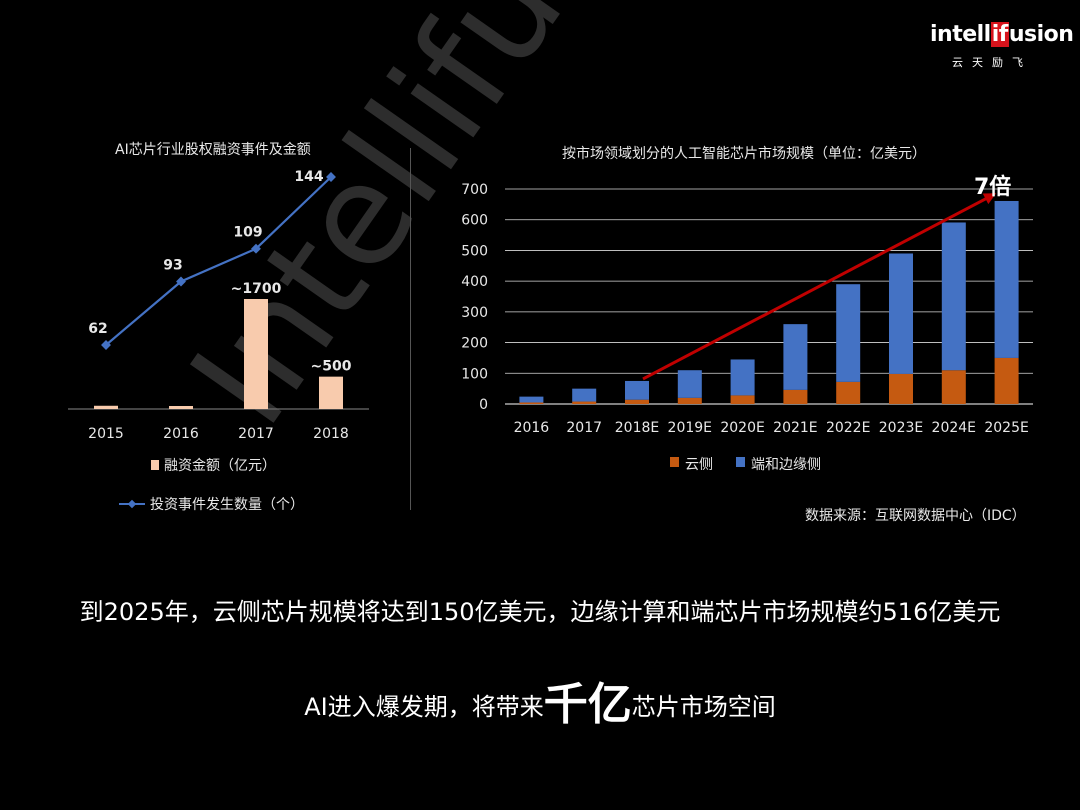 This screenshot has width=1080, height=810. What do you see at coordinates (1006, 428) in the screenshot?
I see `right-x-tick-label: 2025E` at bounding box center [1006, 428].